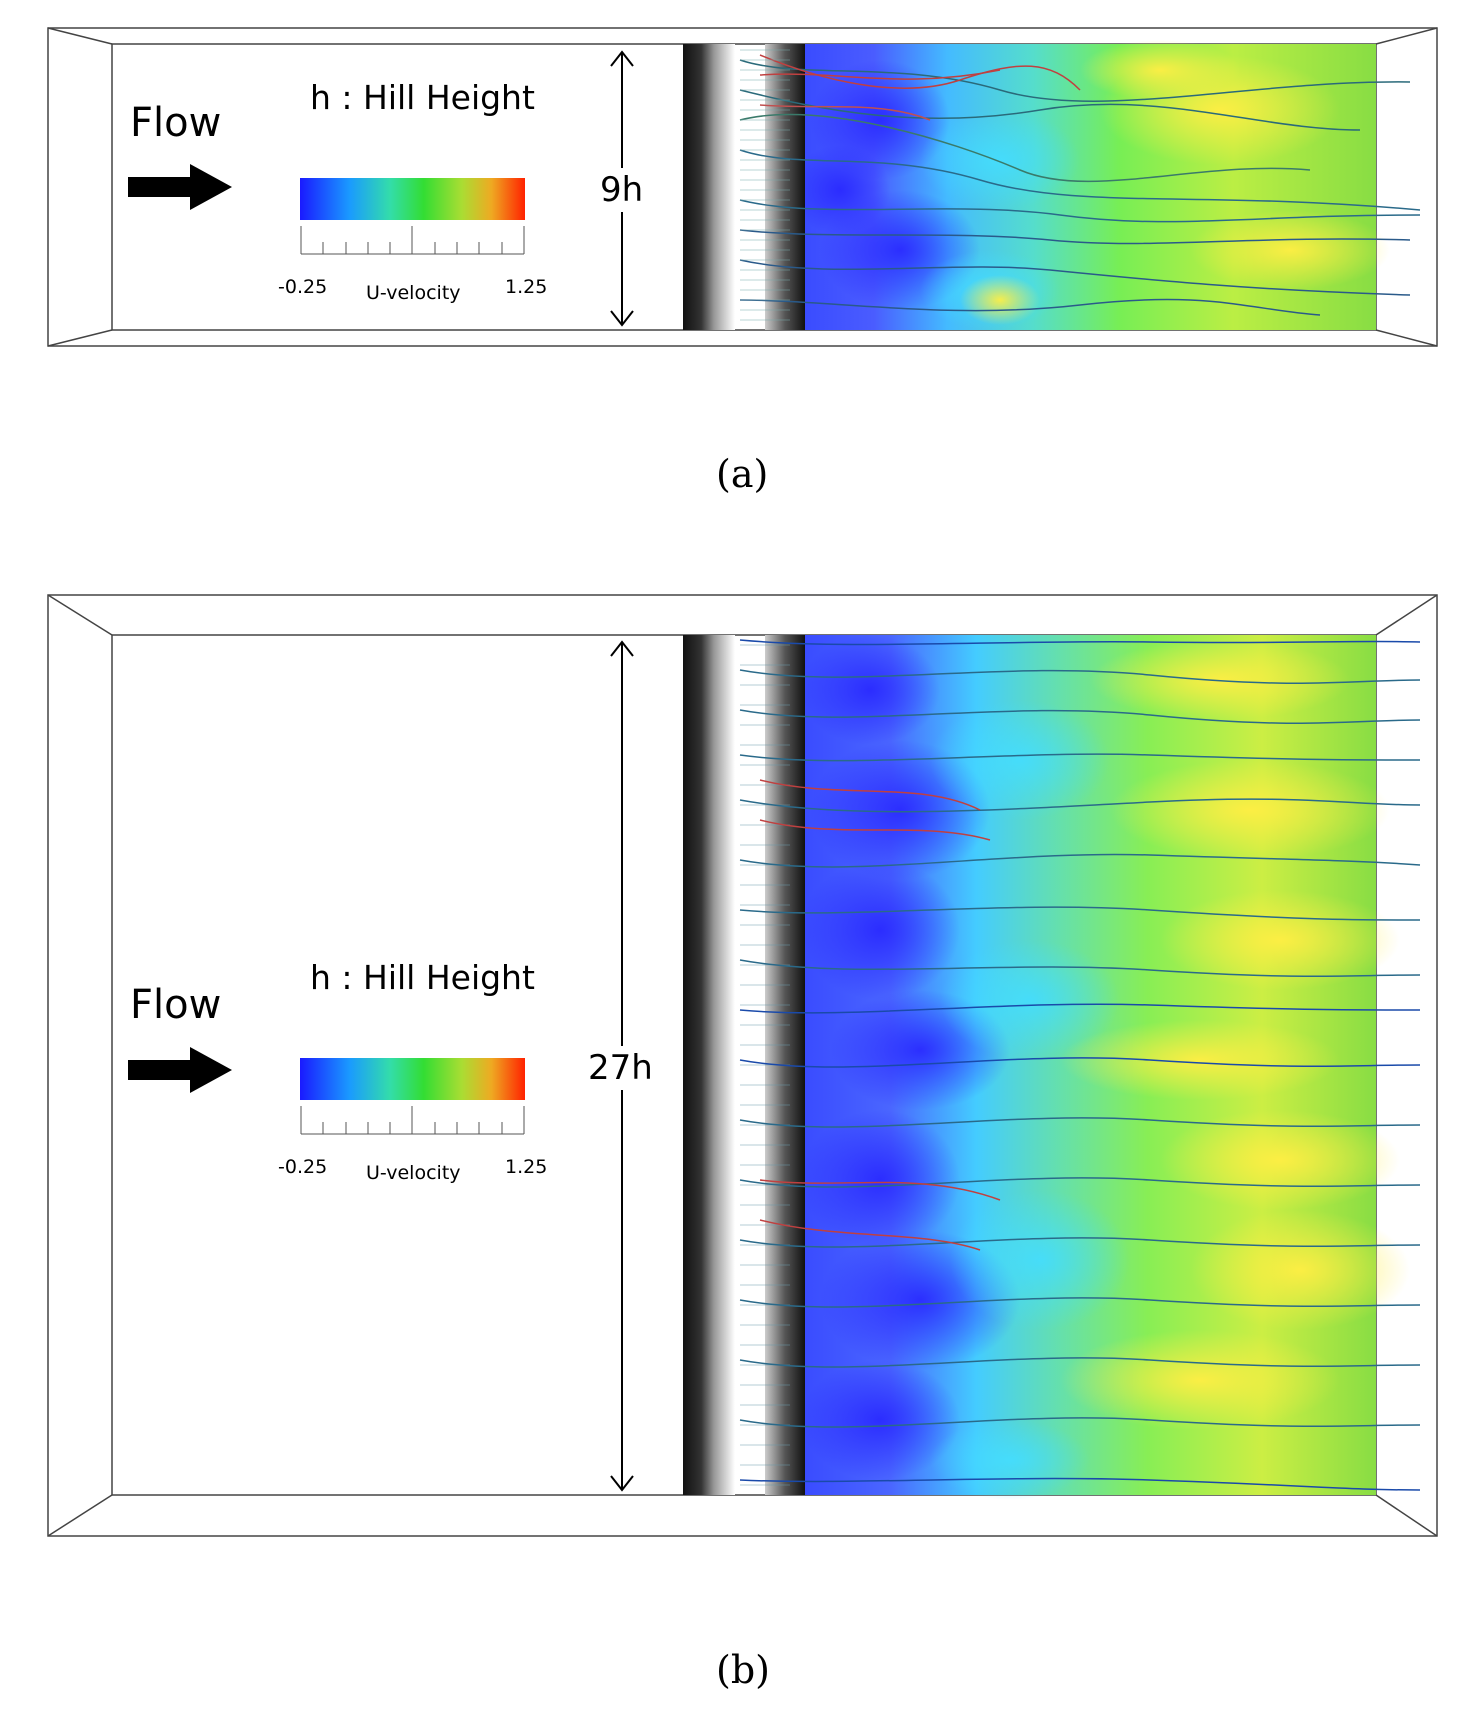  I want to click on streamline-seeds-a, so click(765, 185).